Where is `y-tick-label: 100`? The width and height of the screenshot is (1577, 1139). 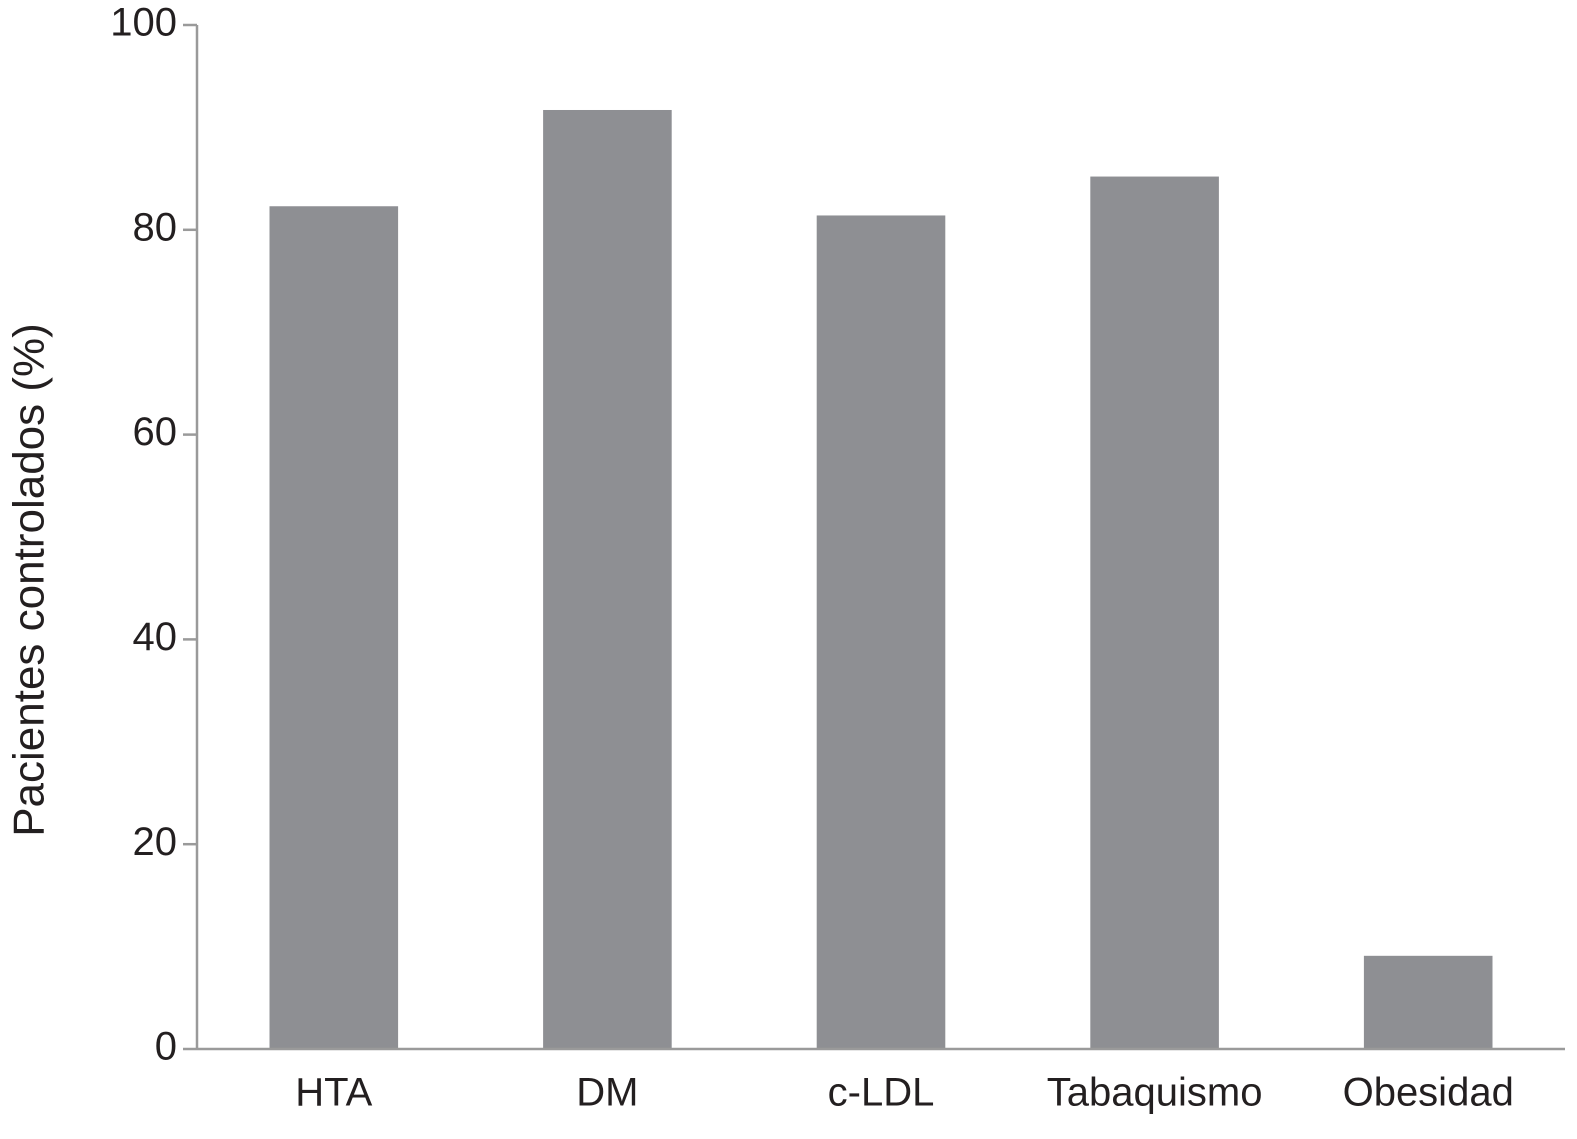
y-tick-label: 100 is located at coordinates (143, 23).